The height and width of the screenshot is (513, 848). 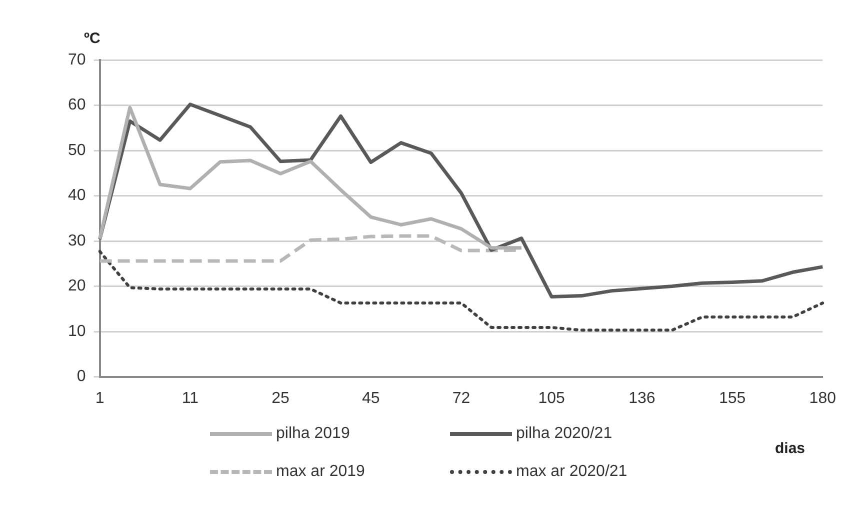 I want to click on legend-label: max ar 2019, so click(x=320, y=472).